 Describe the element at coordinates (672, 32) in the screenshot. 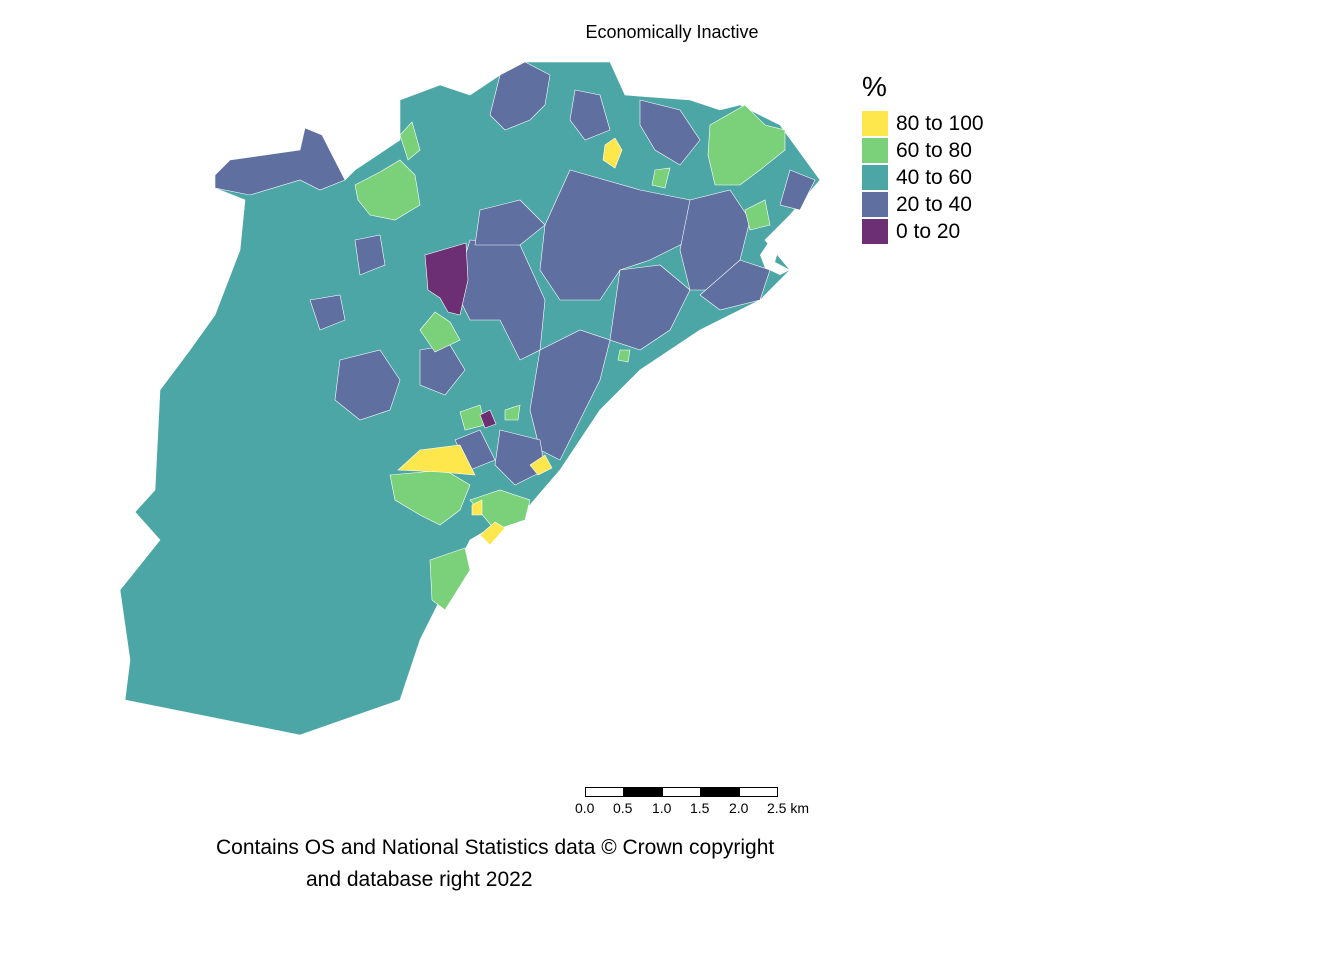

I see `map-title: Economically Inactive` at that location.